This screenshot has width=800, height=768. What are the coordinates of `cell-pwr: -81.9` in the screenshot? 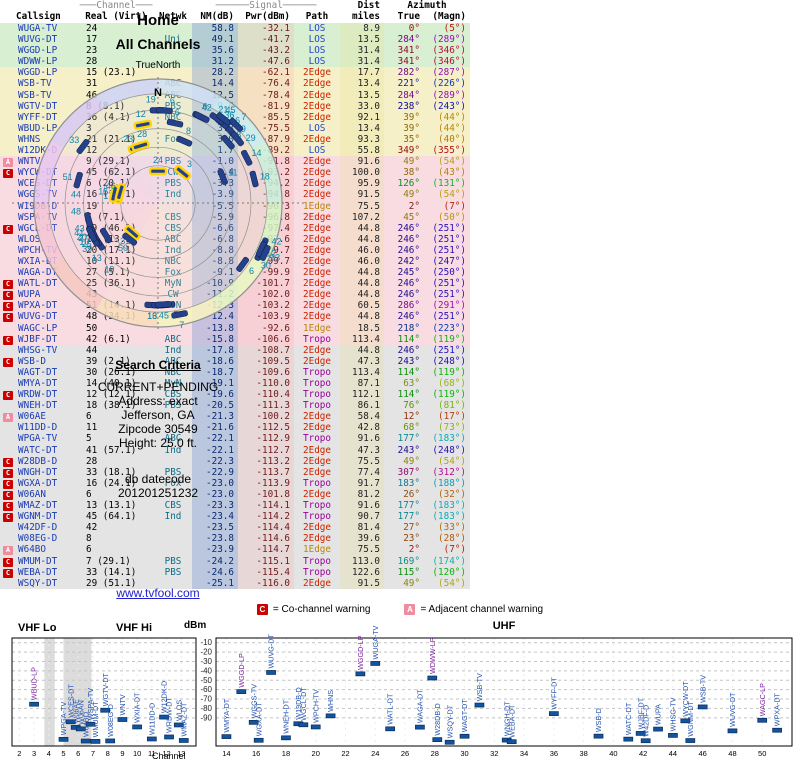 It's located at (266, 106).